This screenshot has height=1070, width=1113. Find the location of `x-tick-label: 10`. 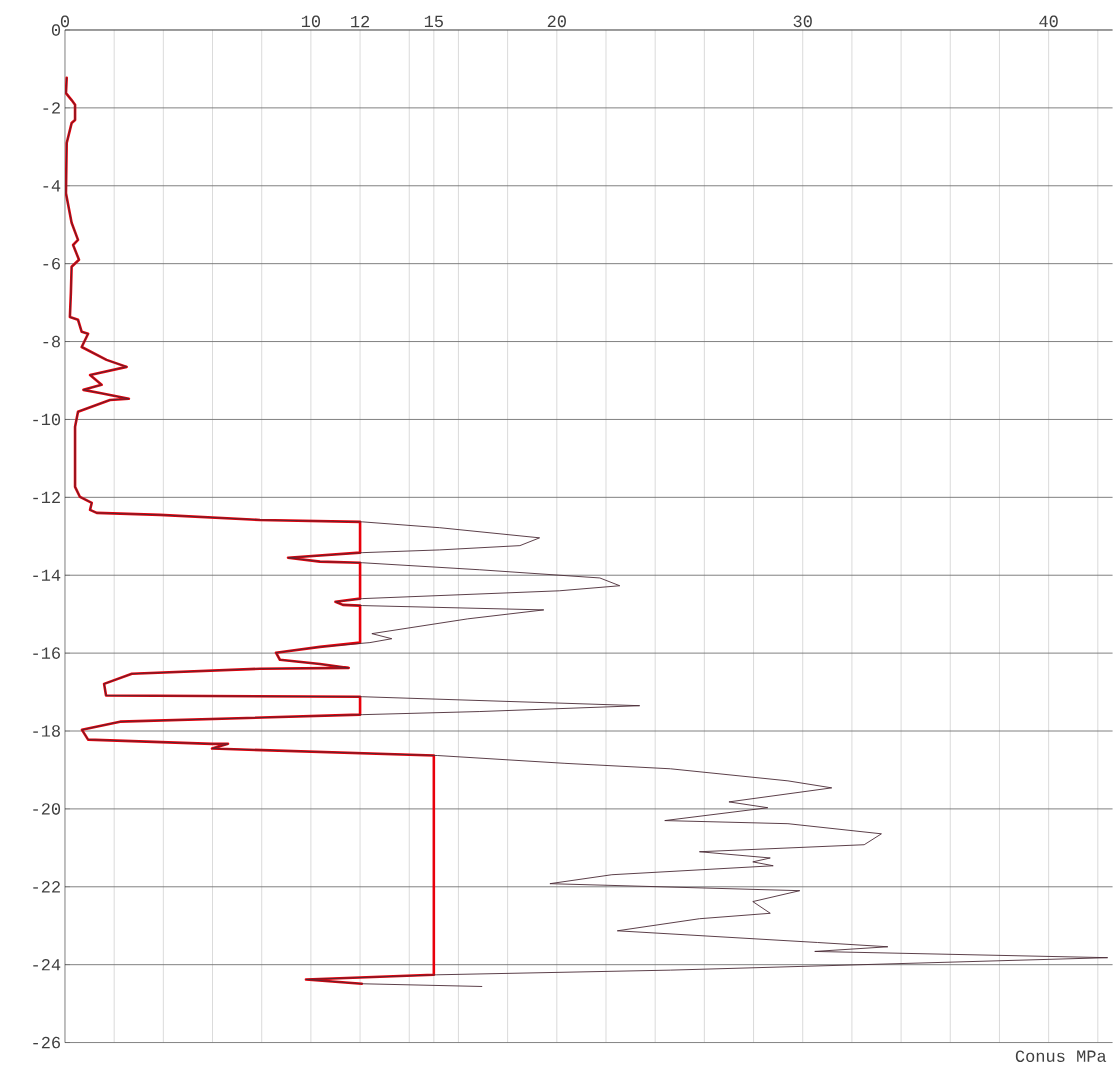

x-tick-label: 10 is located at coordinates (311, 21).